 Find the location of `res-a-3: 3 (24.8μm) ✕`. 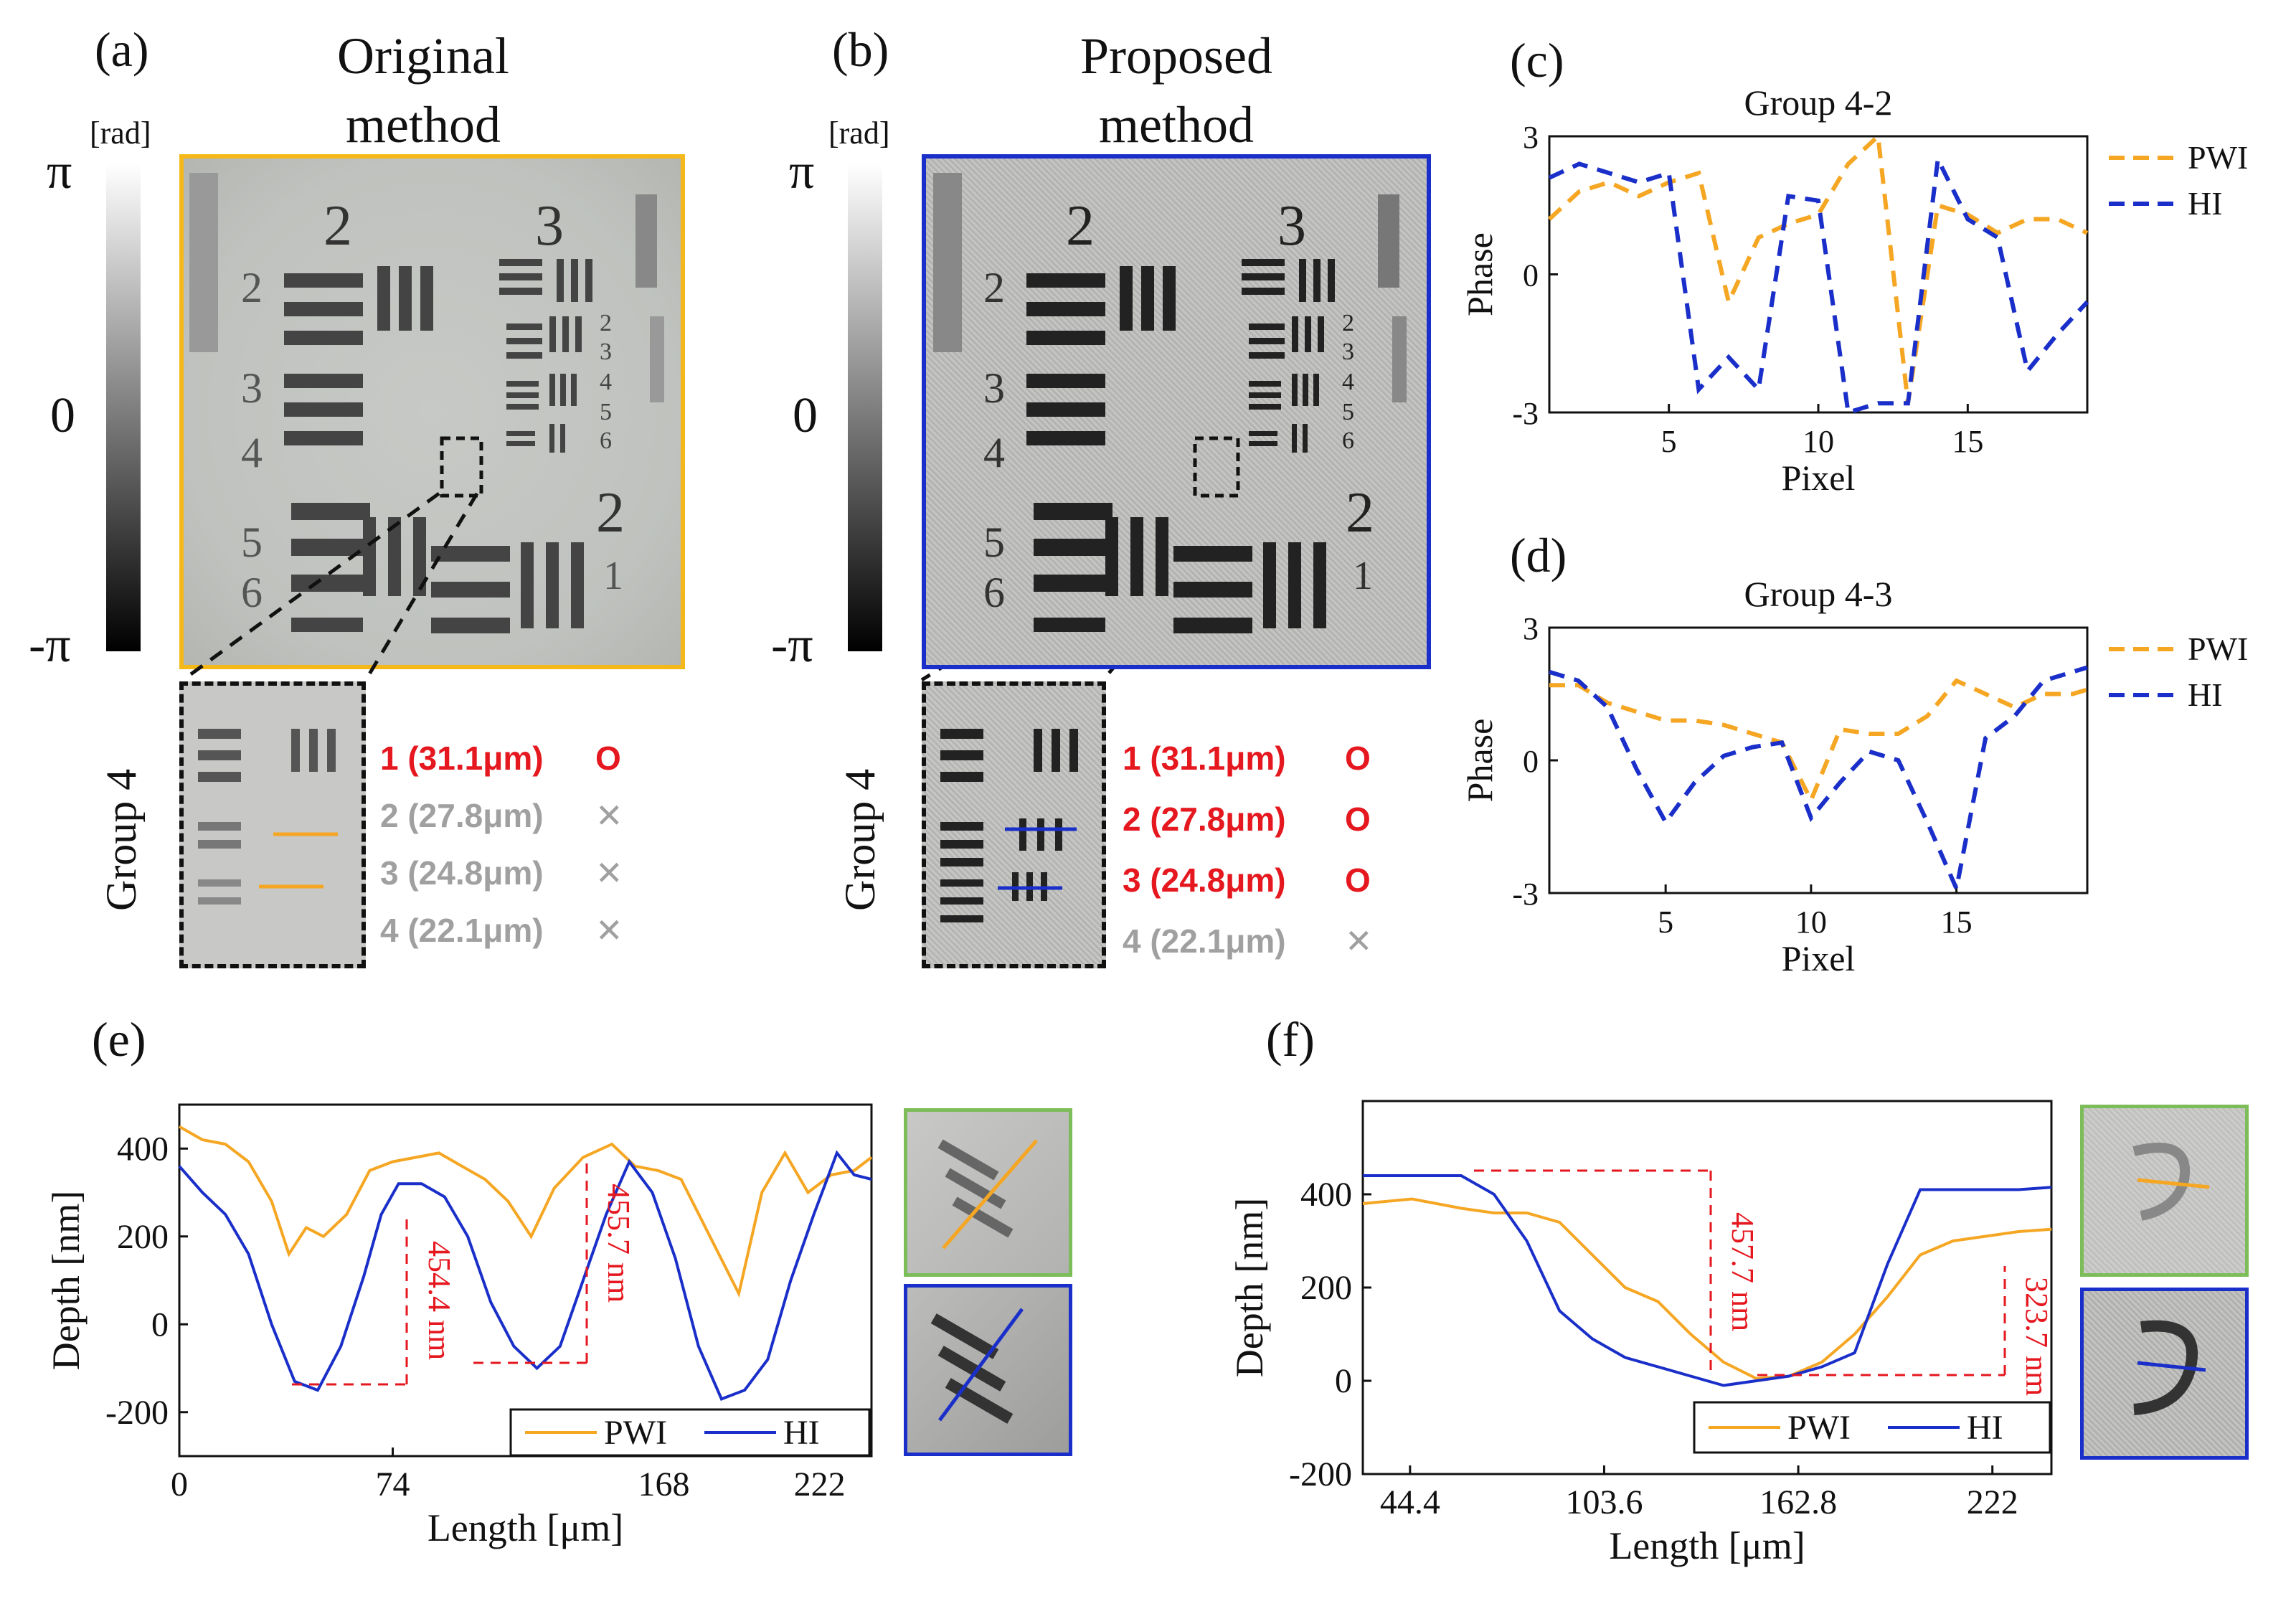

res-a-3: 3 (24.8μm) ✕ is located at coordinates (501, 873).